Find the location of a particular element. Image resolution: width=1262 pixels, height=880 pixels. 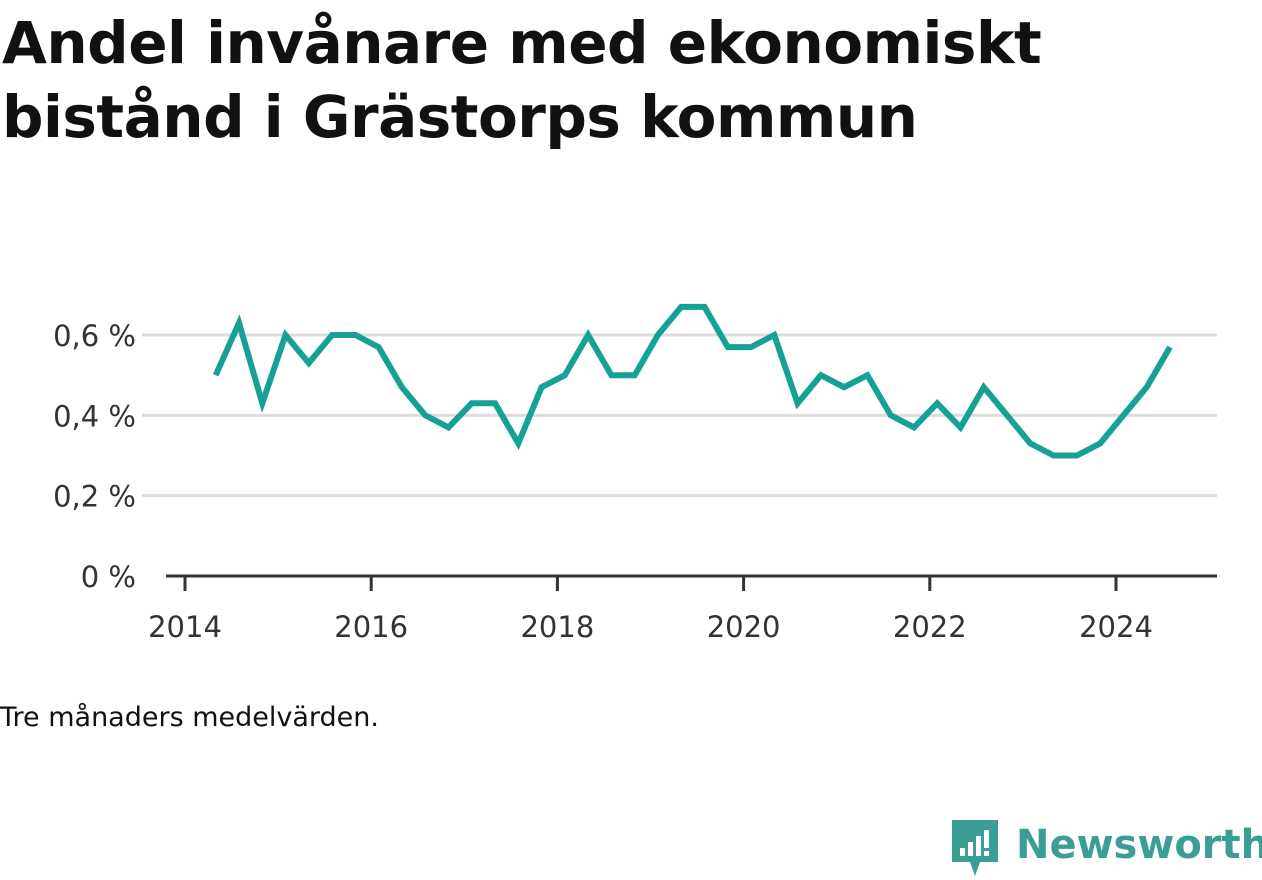

y-tick-label: 0,6 % is located at coordinates (94, 336).